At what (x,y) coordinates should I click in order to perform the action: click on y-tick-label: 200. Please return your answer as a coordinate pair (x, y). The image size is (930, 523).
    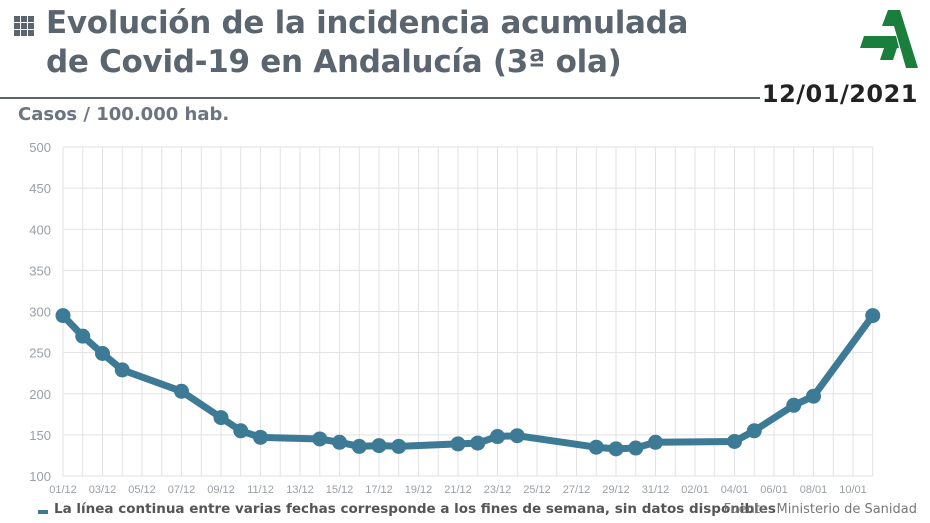
    Looking at the image, I should click on (40, 394).